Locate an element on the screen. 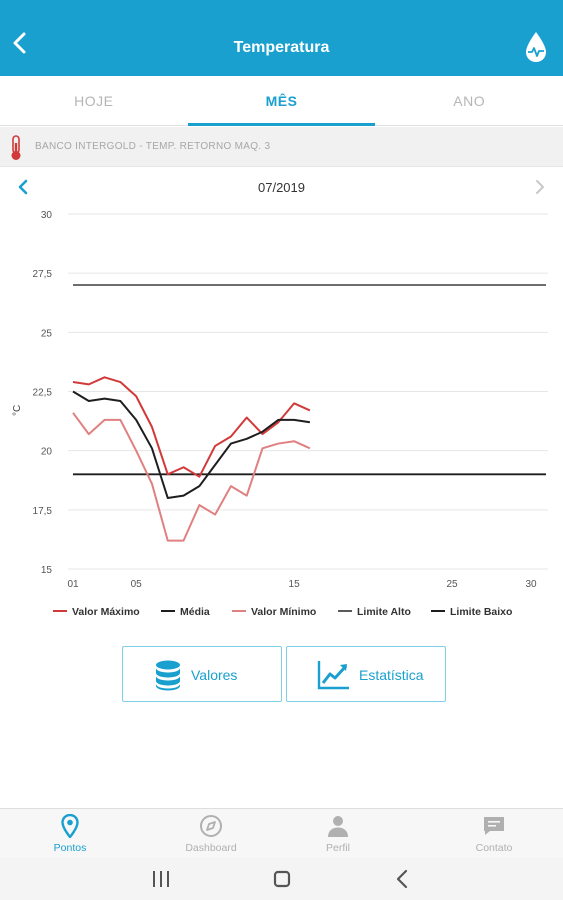  tab-ano: ANO is located at coordinates (469, 101).